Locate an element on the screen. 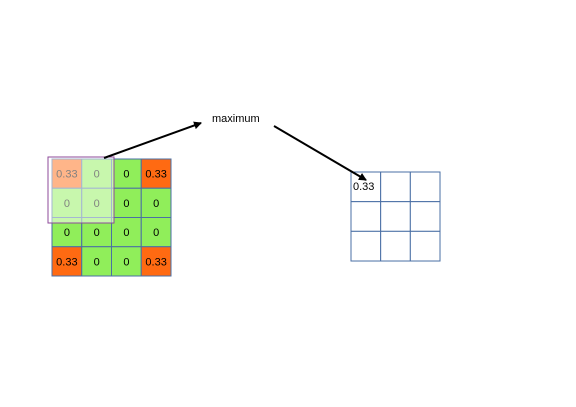  maximum-label: maximum is located at coordinates (236, 119).